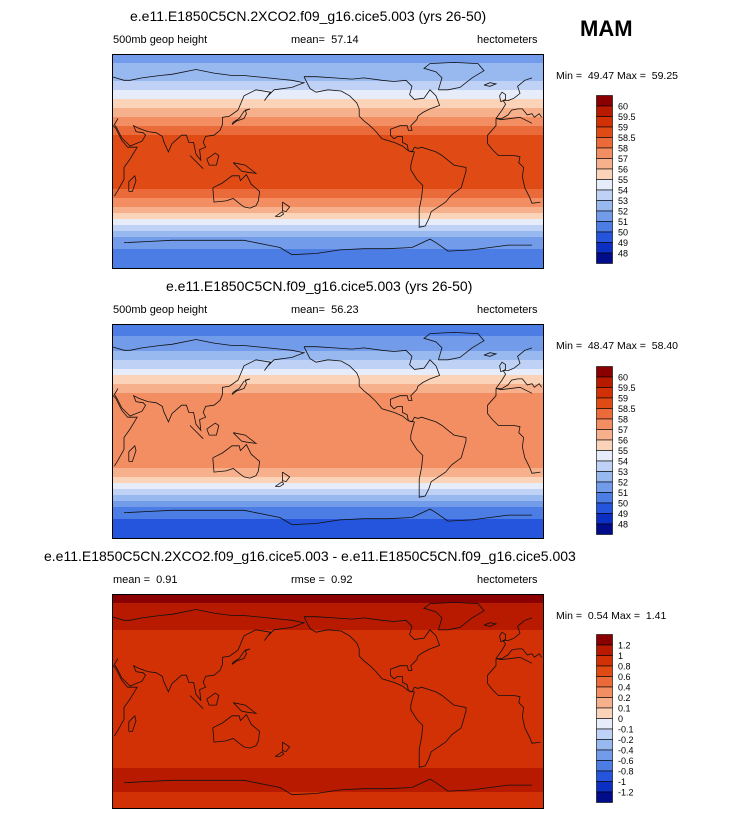 The width and height of the screenshot is (733, 814). Describe the element at coordinates (623, 420) in the screenshot. I see `colorbar-tick-label: 58` at that location.